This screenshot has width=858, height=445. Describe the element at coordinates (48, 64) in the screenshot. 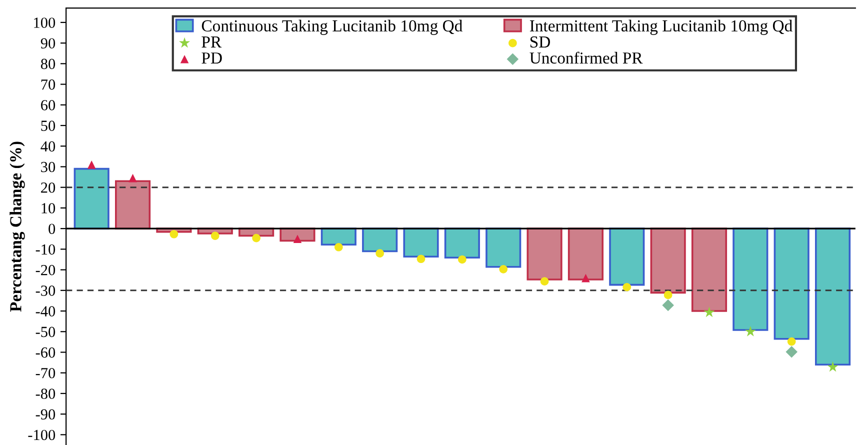

I see `y-tick-label: 80` at that location.